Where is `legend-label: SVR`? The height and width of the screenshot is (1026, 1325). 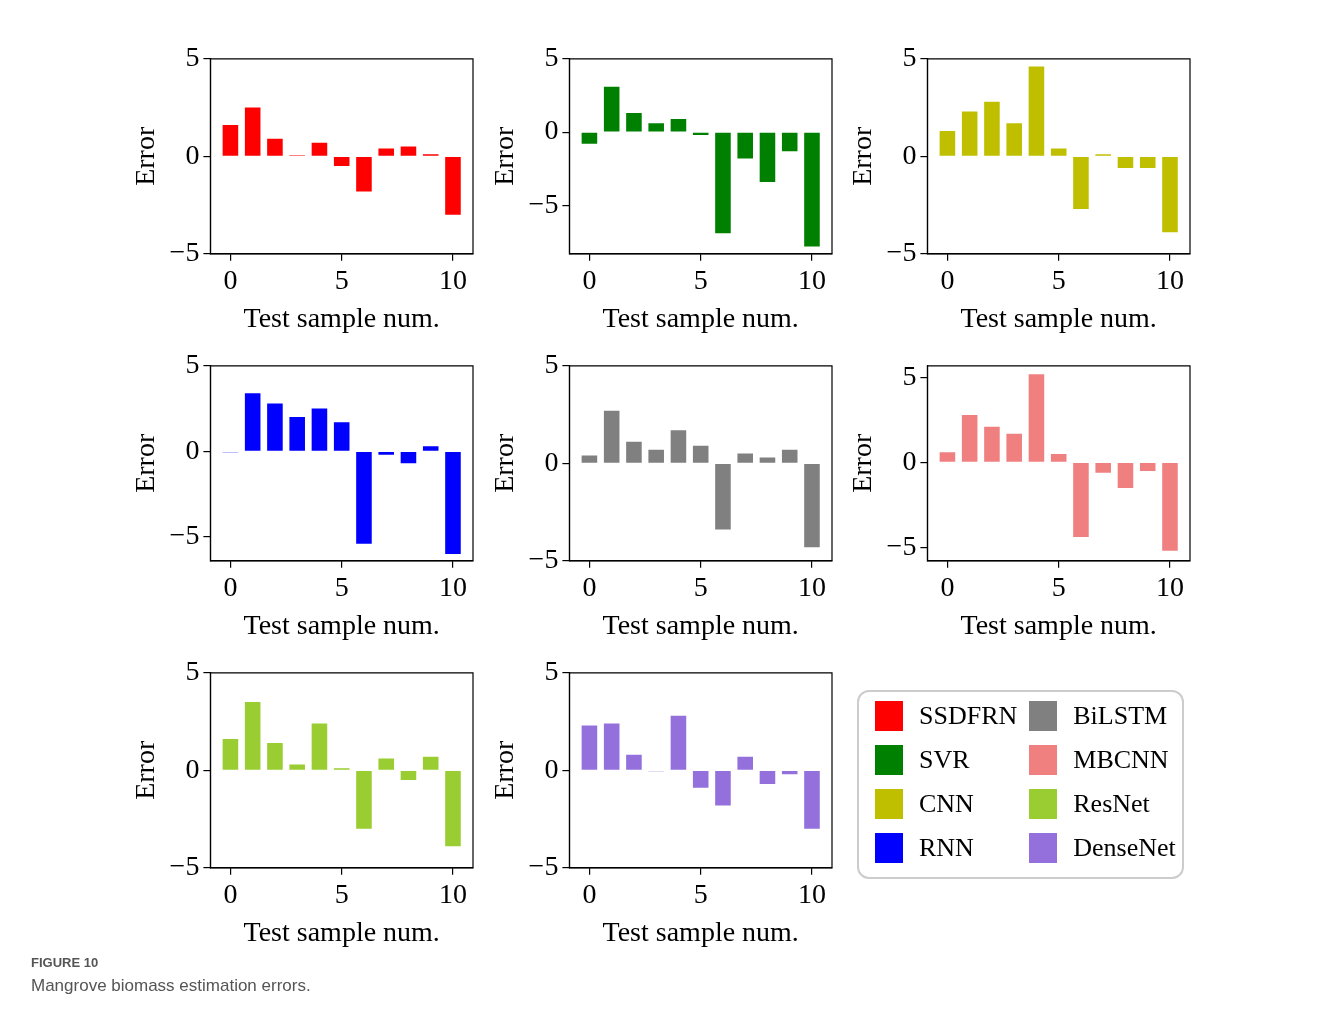
legend-label: SVR is located at coordinates (944, 760).